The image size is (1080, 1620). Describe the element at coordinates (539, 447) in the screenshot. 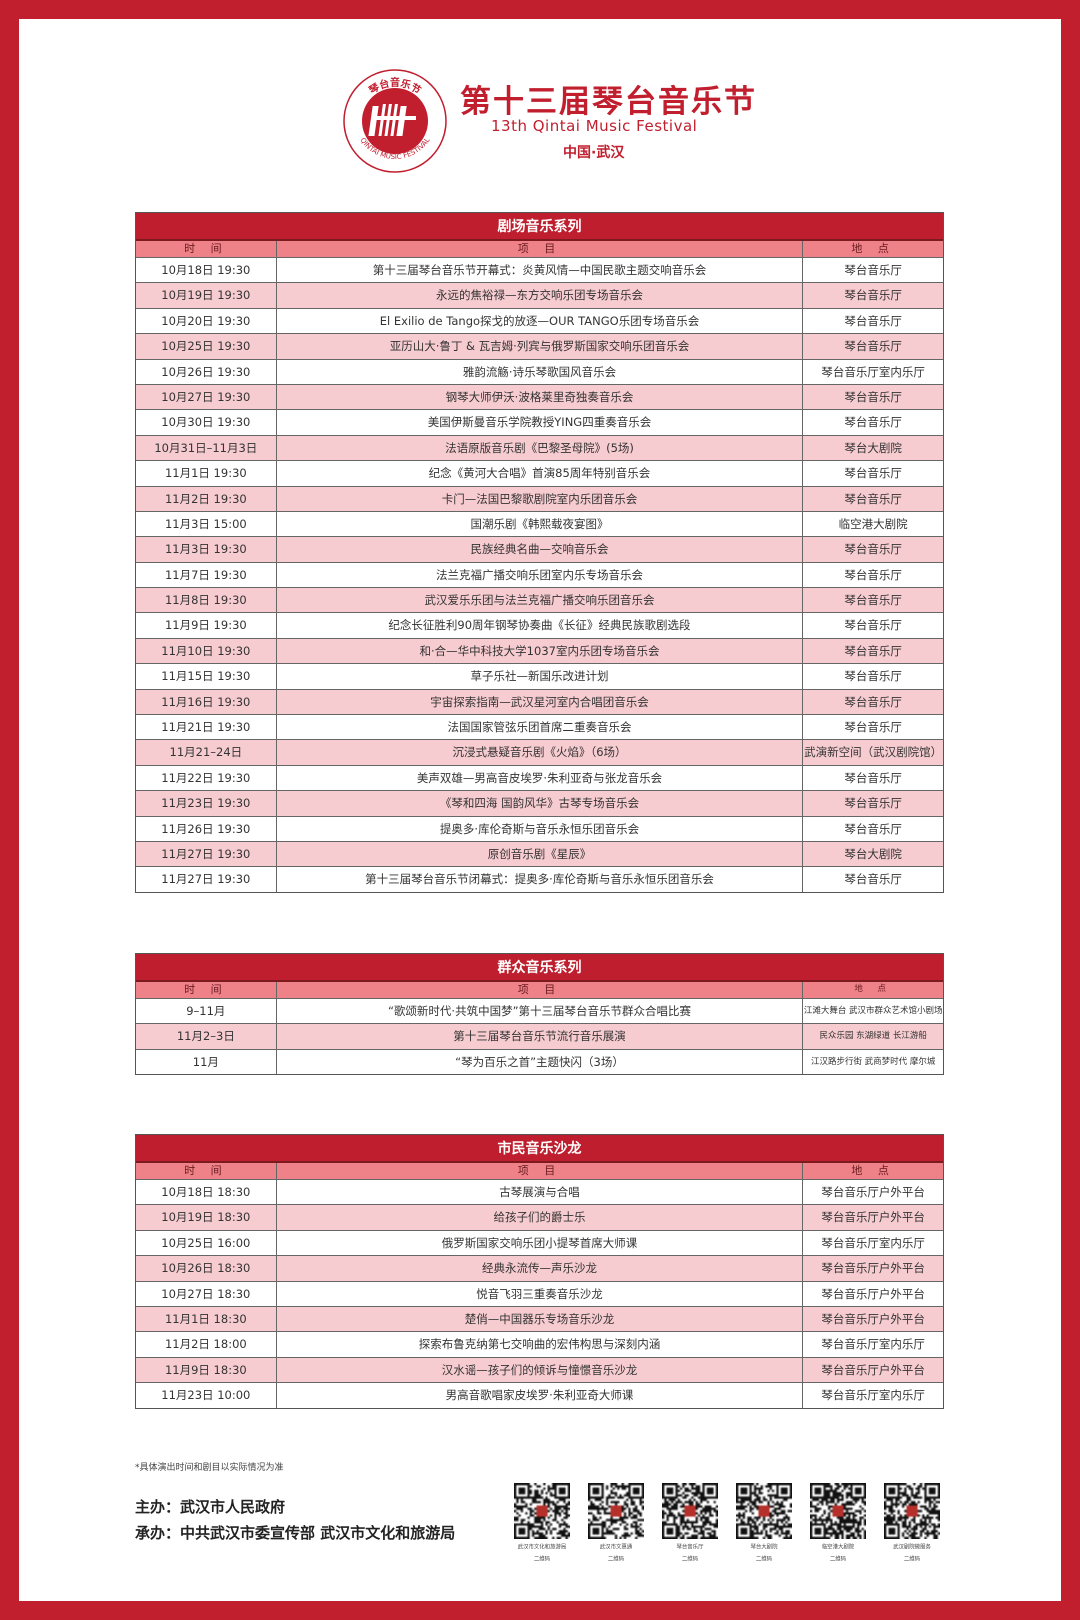

I see `table-row: 10月31日–11月3日 法语原版音乐剧《巴黎圣母院》(5场) 琴台大剧院` at that location.